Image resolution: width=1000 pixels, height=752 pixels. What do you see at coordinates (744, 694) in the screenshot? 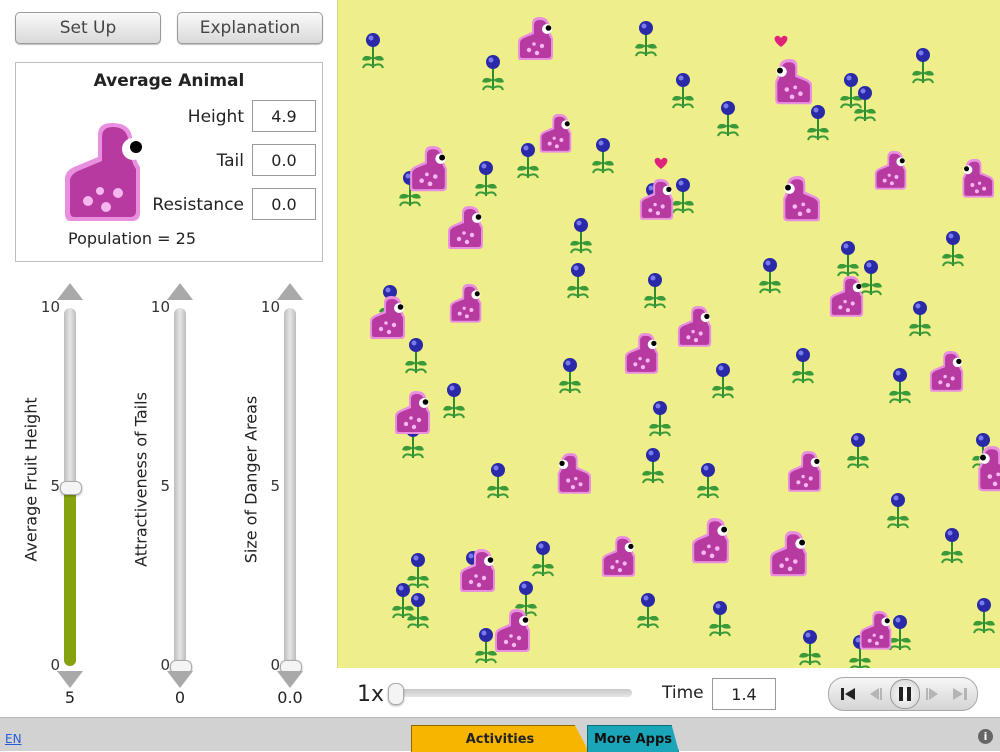
I see `time-value-box: 1.4` at bounding box center [744, 694].